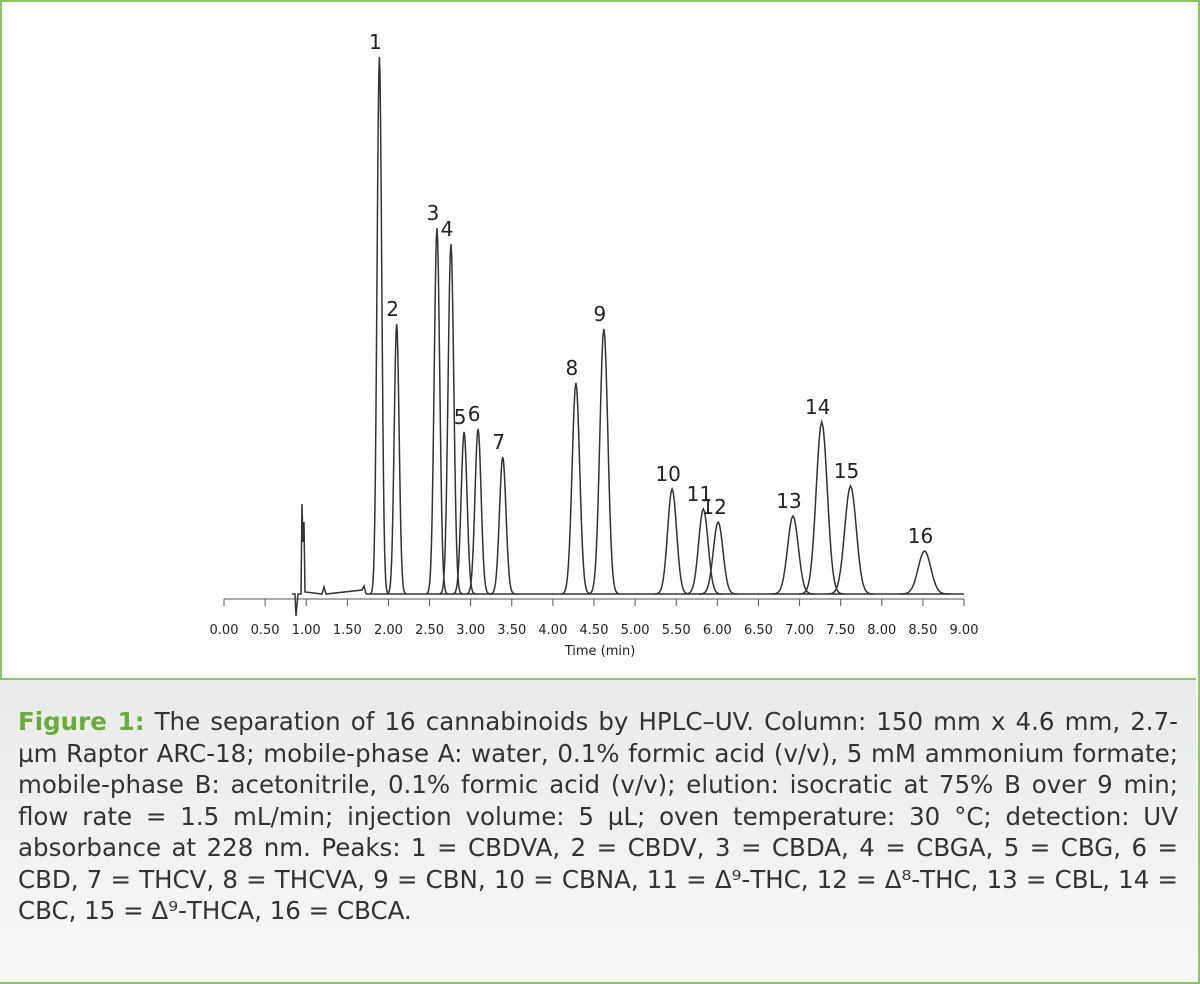 This screenshot has width=1200, height=984. What do you see at coordinates (375, 42) in the screenshot?
I see `peak-label: 1` at bounding box center [375, 42].